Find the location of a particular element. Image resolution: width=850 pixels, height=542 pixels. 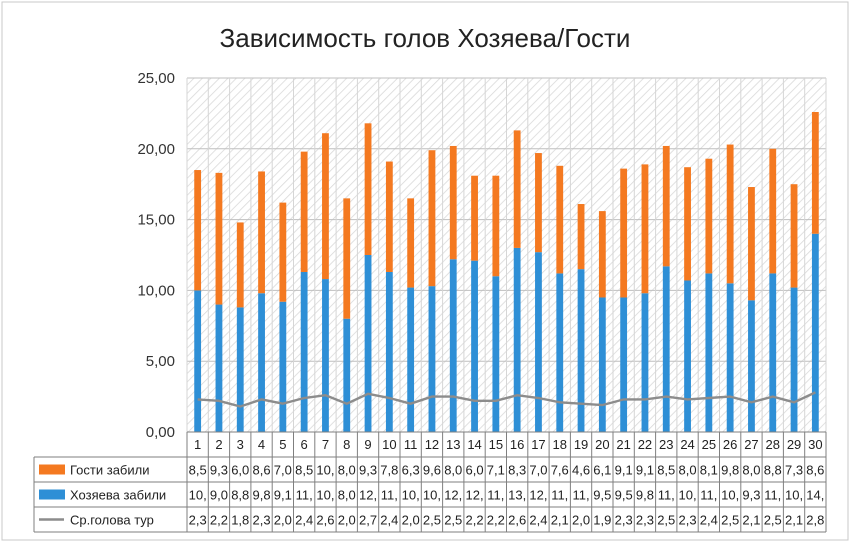

category-label: 8 is located at coordinates (346, 444).